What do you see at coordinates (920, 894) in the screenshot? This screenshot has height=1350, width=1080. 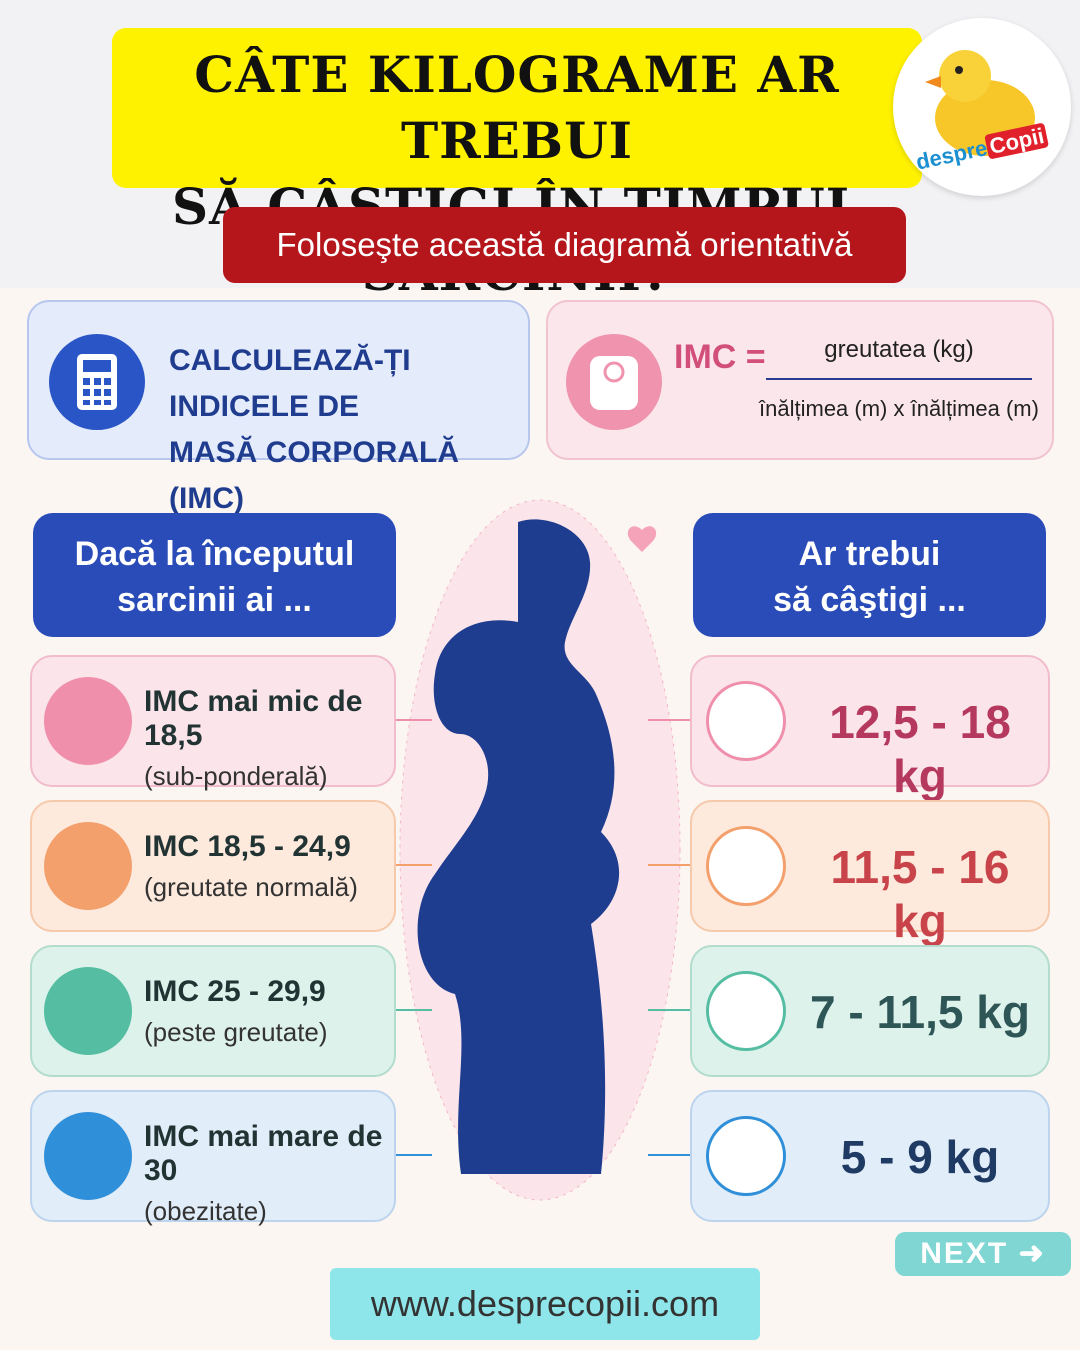 I see `gain: 11,5 - 16 kg` at bounding box center [920, 894].